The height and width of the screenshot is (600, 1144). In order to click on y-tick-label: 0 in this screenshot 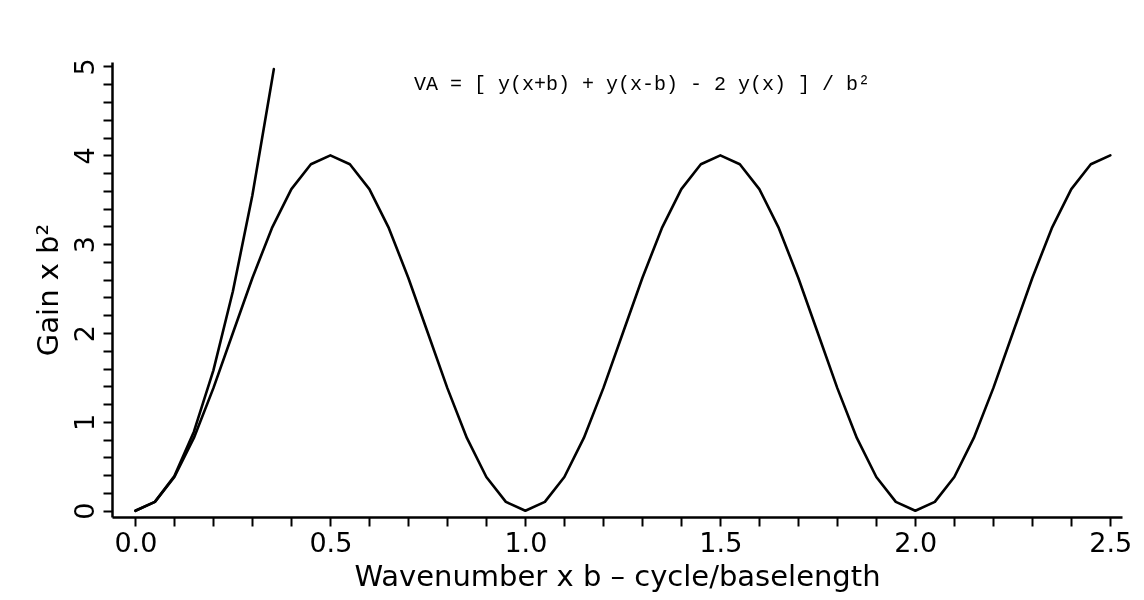, I will do `click(84, 511)`.